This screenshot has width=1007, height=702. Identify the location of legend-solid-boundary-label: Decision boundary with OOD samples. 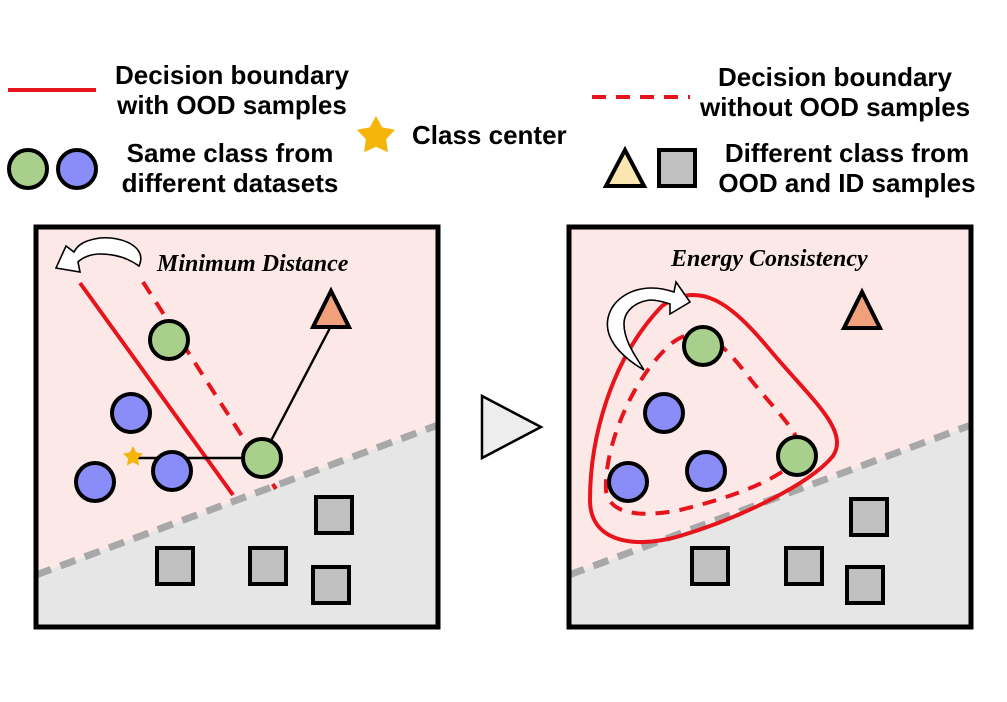
(232, 90).